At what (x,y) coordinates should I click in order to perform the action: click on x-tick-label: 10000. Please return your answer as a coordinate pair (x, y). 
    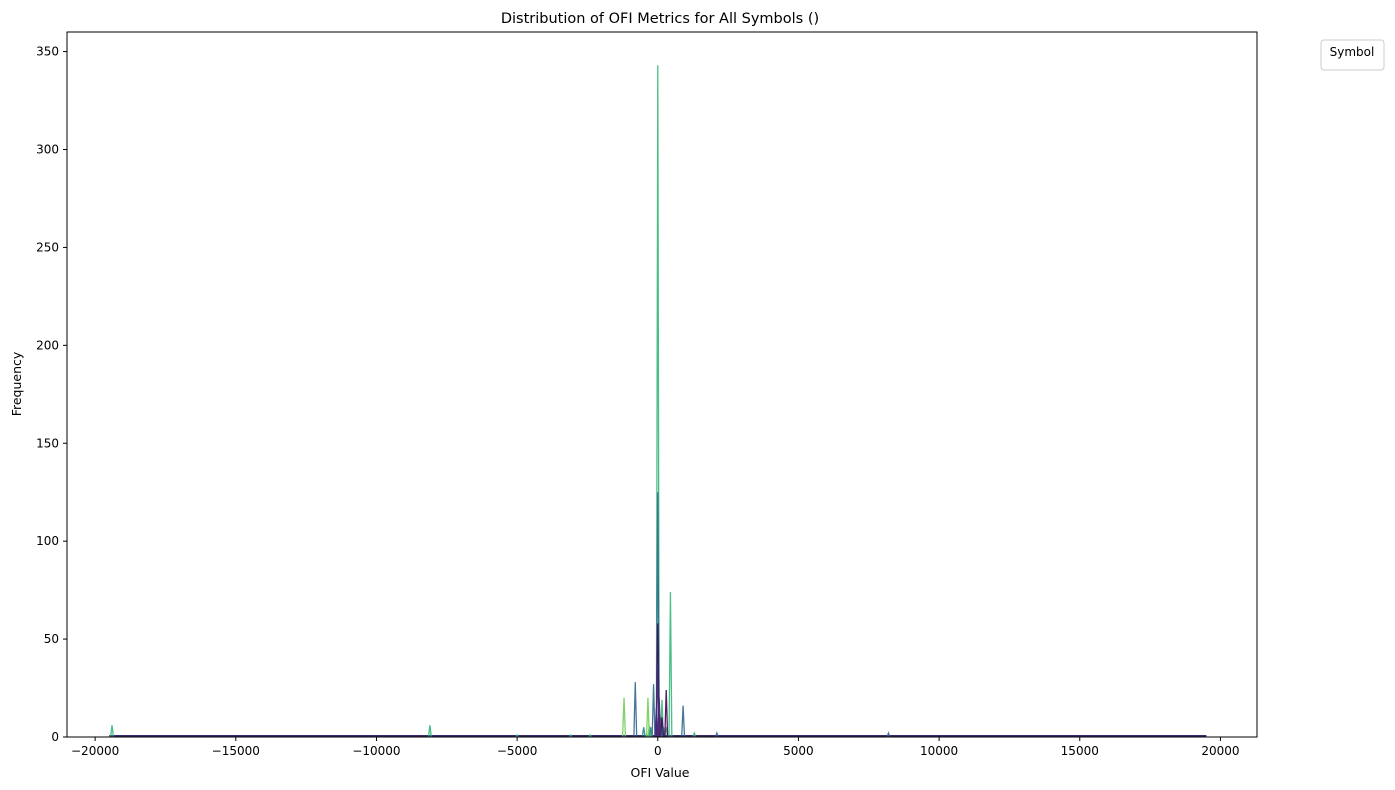
    Looking at the image, I should click on (939, 751).